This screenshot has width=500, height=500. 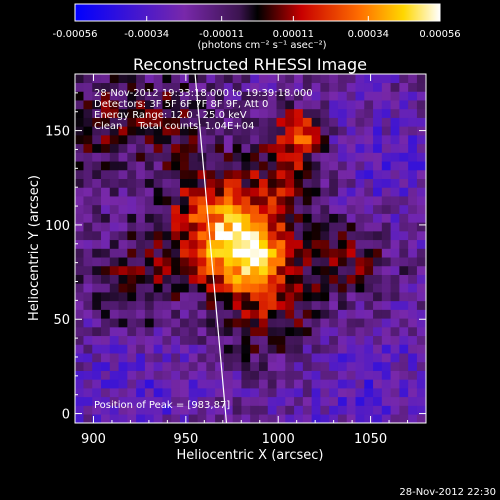 What do you see at coordinates (447, 492) in the screenshot?
I see `timestamp: 28-Nov-2012 22:30` at bounding box center [447, 492].